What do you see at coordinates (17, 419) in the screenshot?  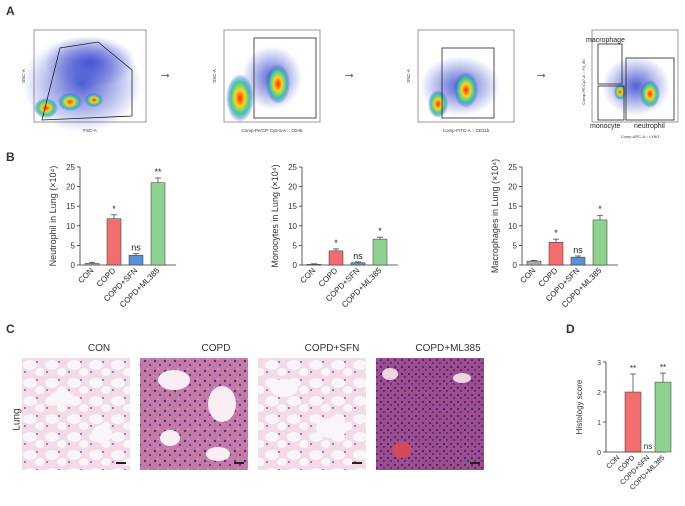 I see `histology-row-label: Lung` at bounding box center [17, 419].